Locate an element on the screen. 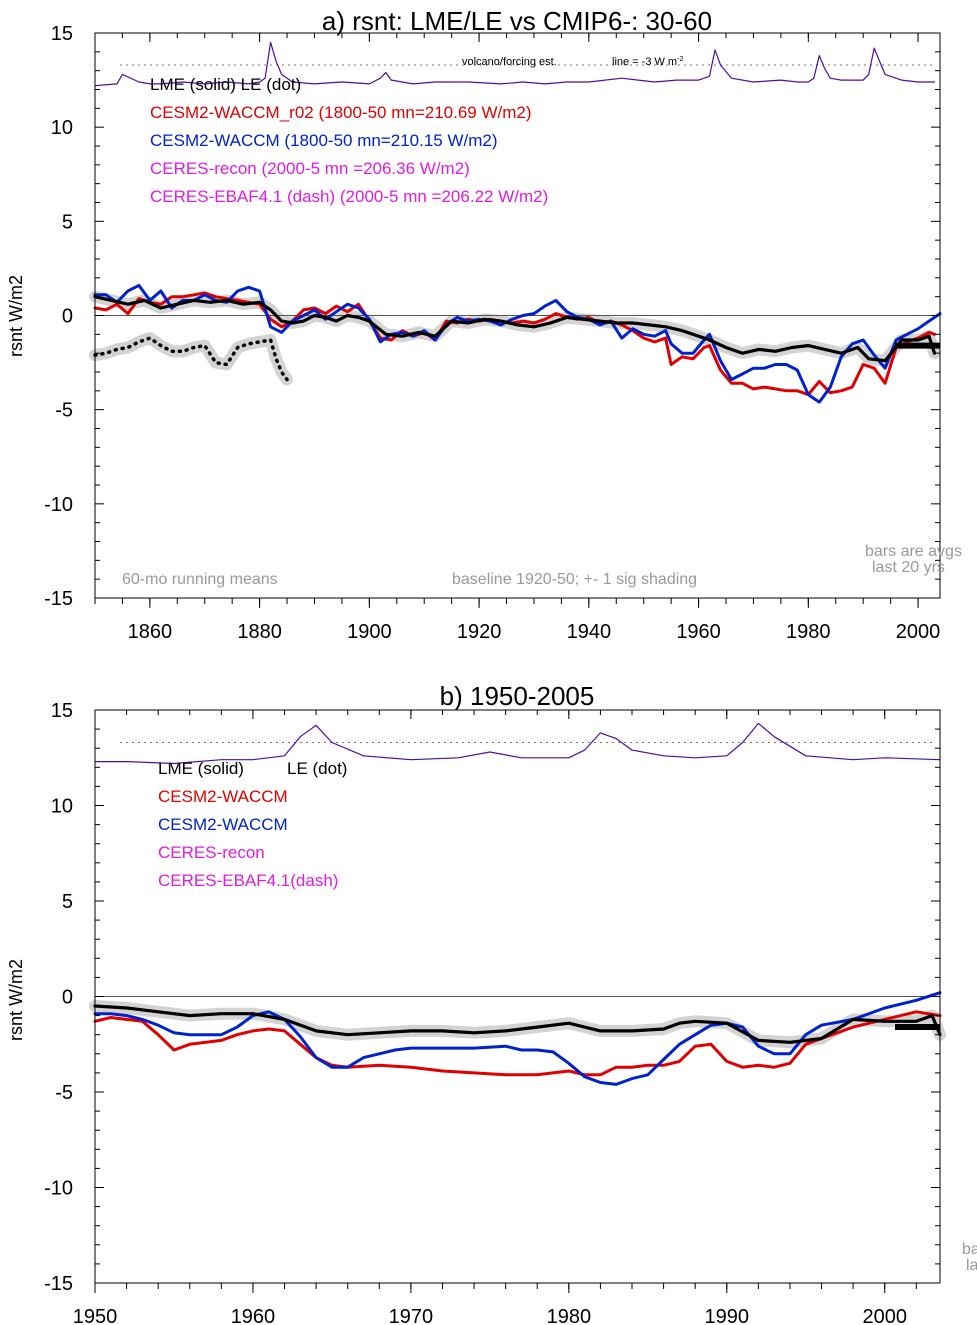  x-tick-label: 1920 is located at coordinates (479, 632).